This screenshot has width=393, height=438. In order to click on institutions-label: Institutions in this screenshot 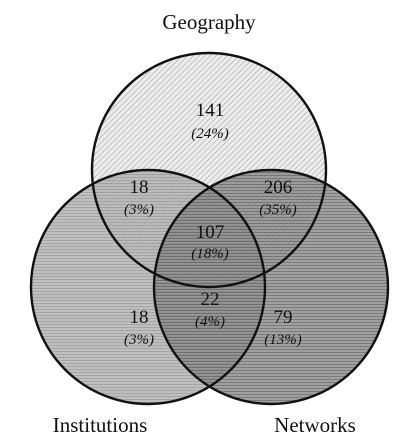, I will do `click(100, 425)`.